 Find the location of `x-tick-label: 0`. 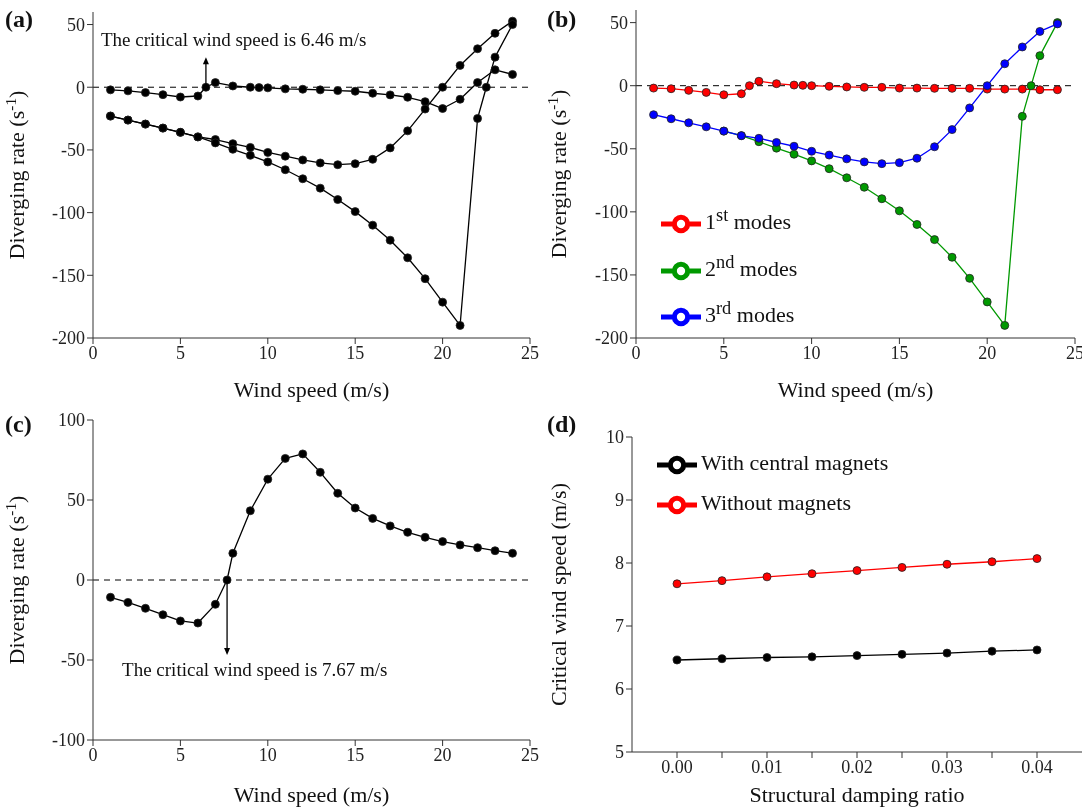

x-tick-label: 0 is located at coordinates (636, 352).